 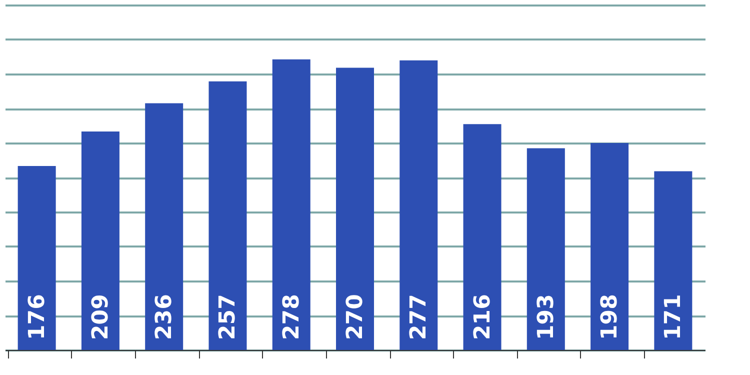 What do you see at coordinates (419, 317) in the screenshot?
I see `data-label: 277` at bounding box center [419, 317].